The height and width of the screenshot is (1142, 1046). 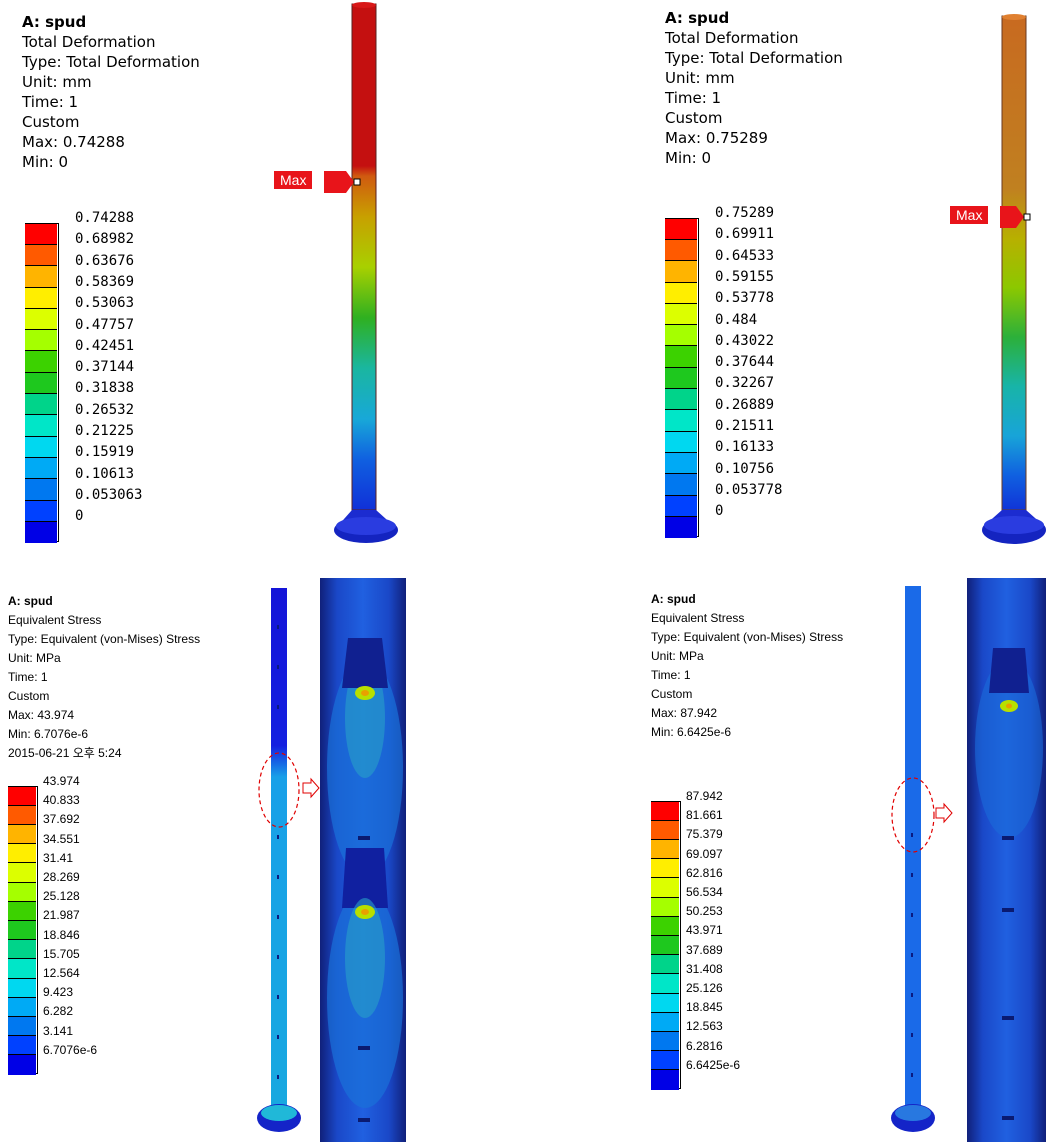 I want to click on legend-label: 0.16133, so click(x=745, y=447).